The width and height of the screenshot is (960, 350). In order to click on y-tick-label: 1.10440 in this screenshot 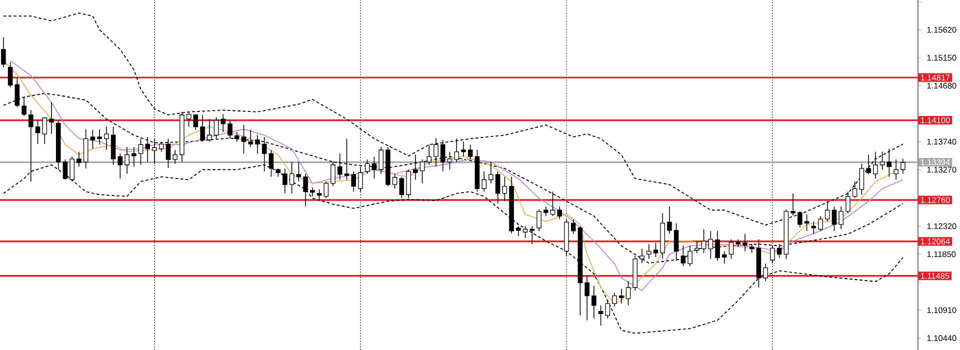, I will do `click(941, 338)`.